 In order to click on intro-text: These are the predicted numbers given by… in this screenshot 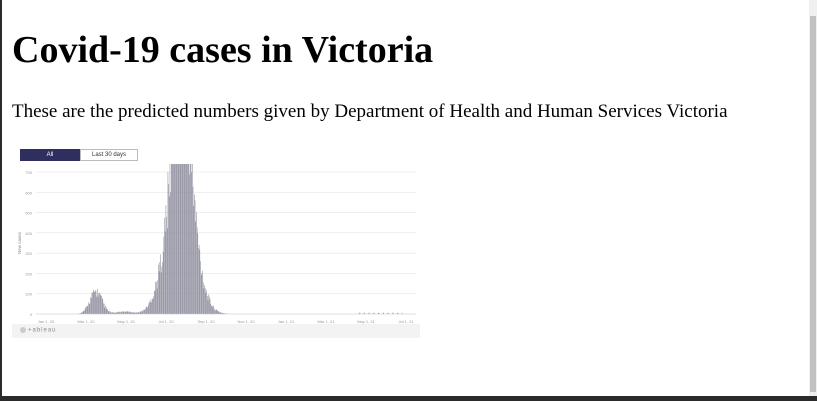, I will do `click(370, 111)`.